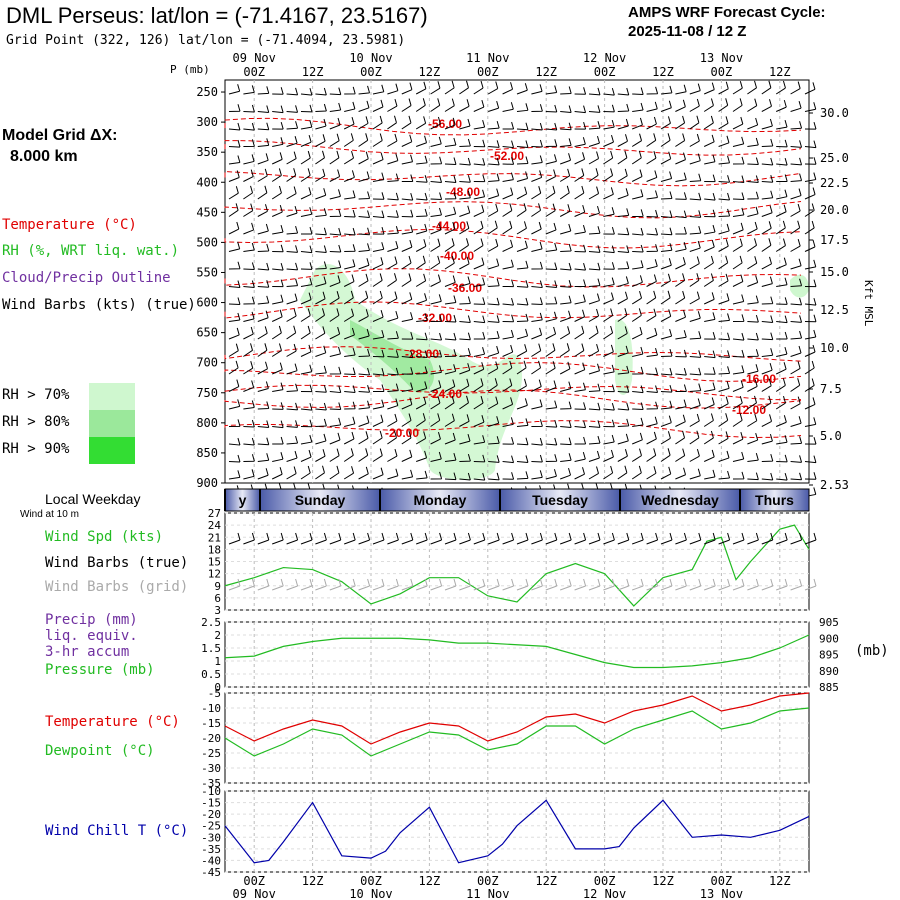 Image resolution: width=900 pixels, height=900 pixels. What do you see at coordinates (91, 251) in the screenshot?
I see `legend-rh: RH (%, WRT liq. wat.)` at bounding box center [91, 251].